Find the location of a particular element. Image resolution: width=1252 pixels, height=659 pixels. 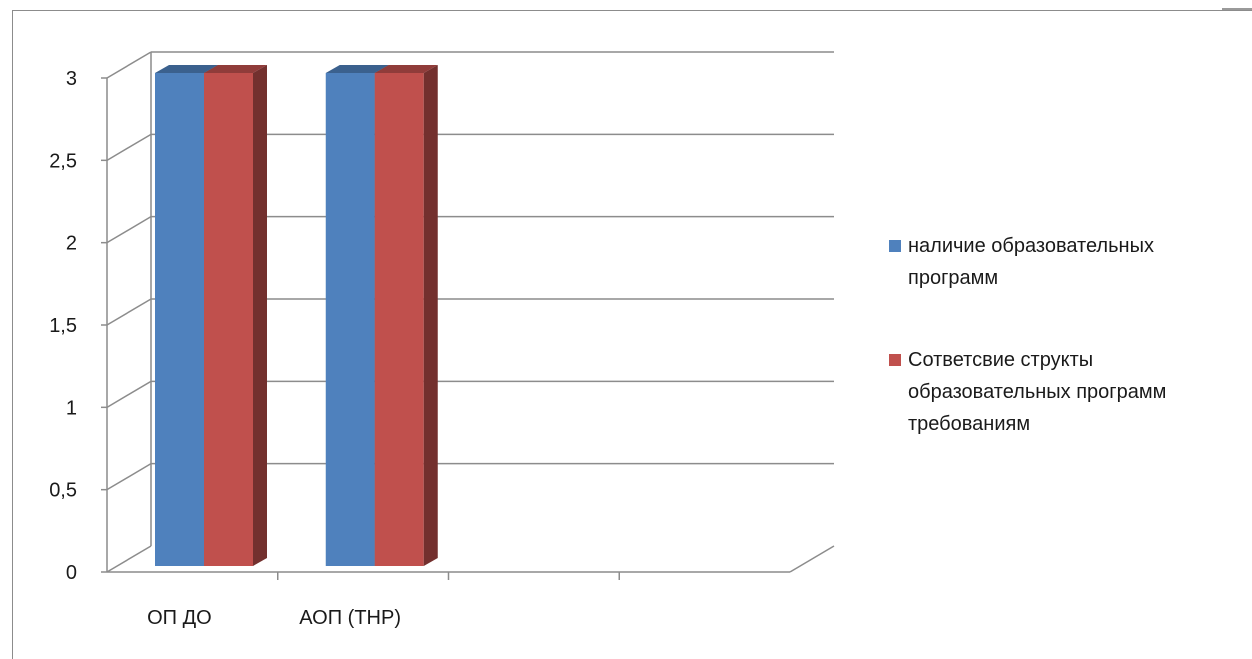

y-tick-label: 0,5 is located at coordinates (63, 491).